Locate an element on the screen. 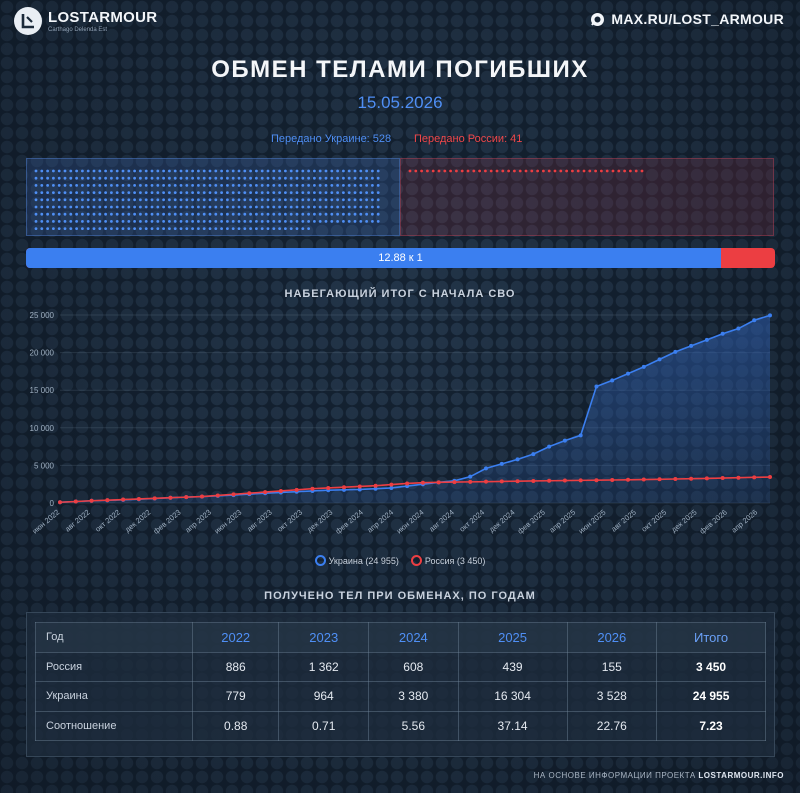  table-row: Россия 886 1 362 608 439 155 3 450 is located at coordinates (400, 666).